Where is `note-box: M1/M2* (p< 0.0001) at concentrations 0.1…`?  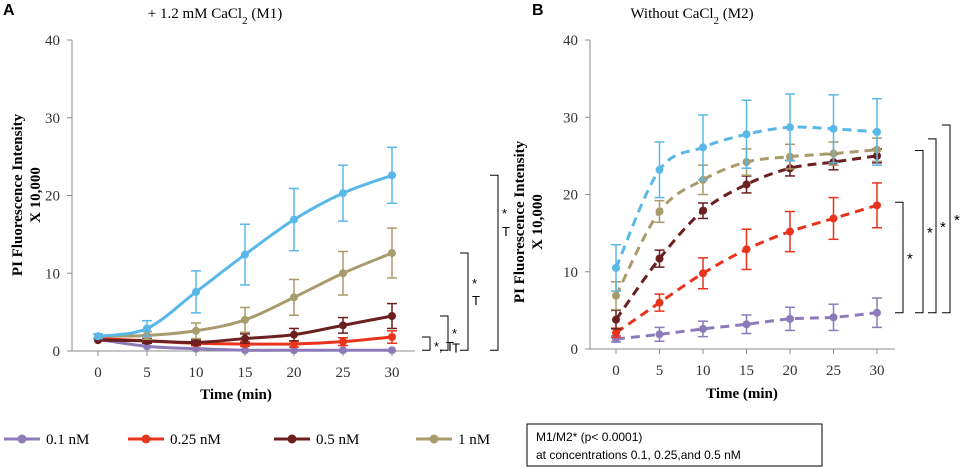
note-box: M1/M2* (p< 0.0001) at concentrations 0.1… is located at coordinates (674, 445).